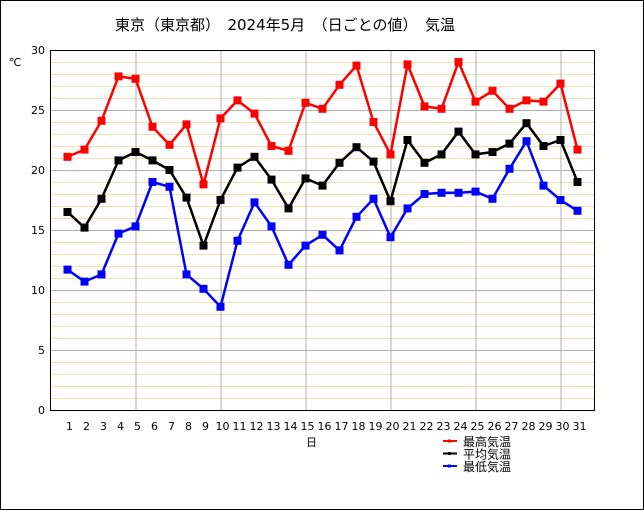 Image resolution: width=644 pixels, height=510 pixels. I want to click on y-axis-ticks: 0 5 10 15 20 25 30, so click(38, 230).